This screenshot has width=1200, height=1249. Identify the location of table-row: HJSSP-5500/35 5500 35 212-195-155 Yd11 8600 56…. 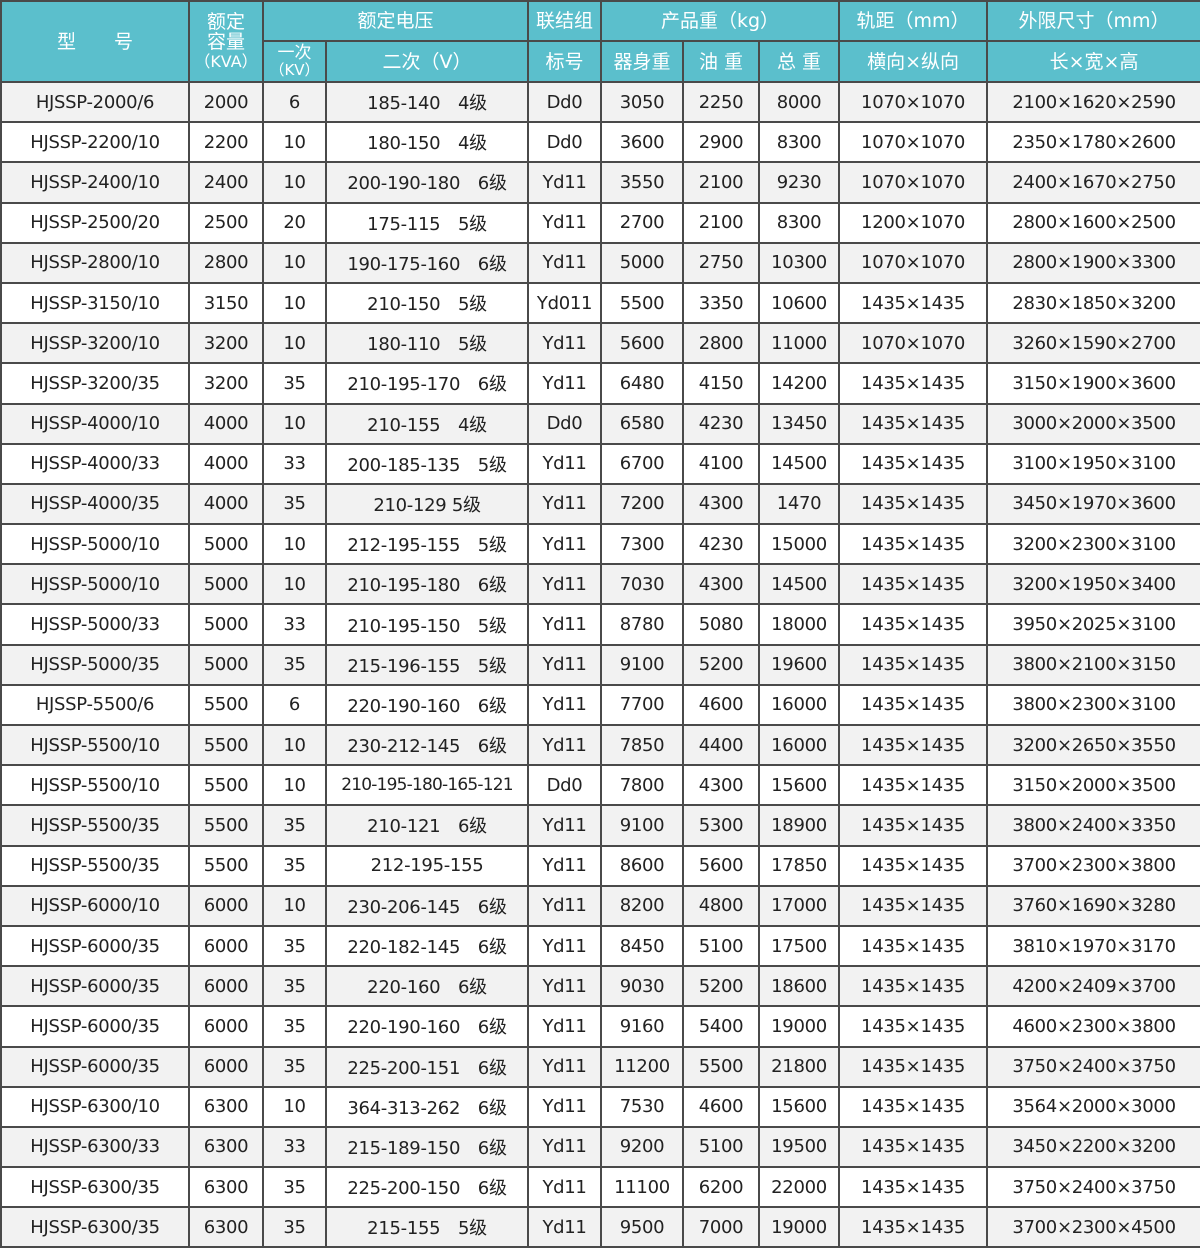
(600, 865).